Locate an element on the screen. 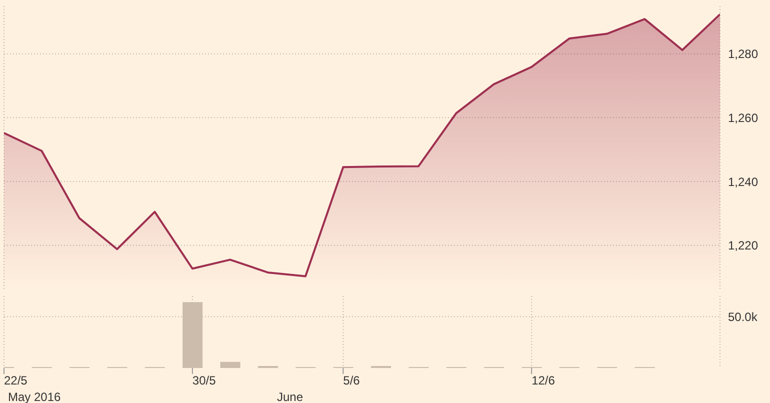 This screenshot has height=403, width=770. y-tick-label: 1,280 is located at coordinates (743, 54).